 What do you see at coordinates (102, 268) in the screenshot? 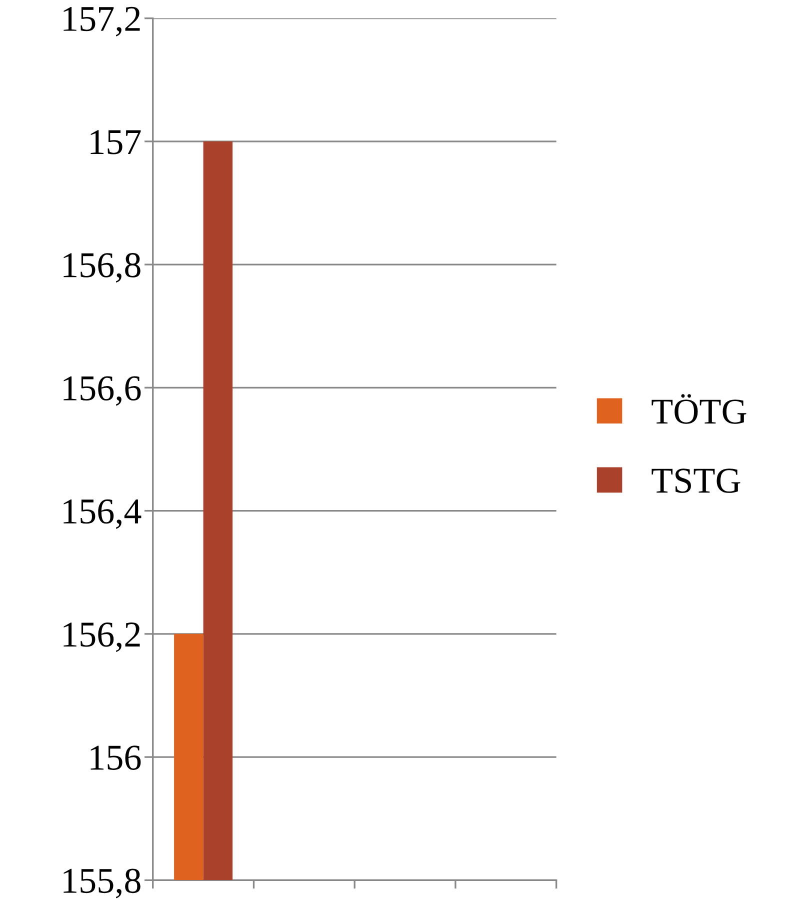
I see `y-tick-label: 156,8` at bounding box center [102, 268].